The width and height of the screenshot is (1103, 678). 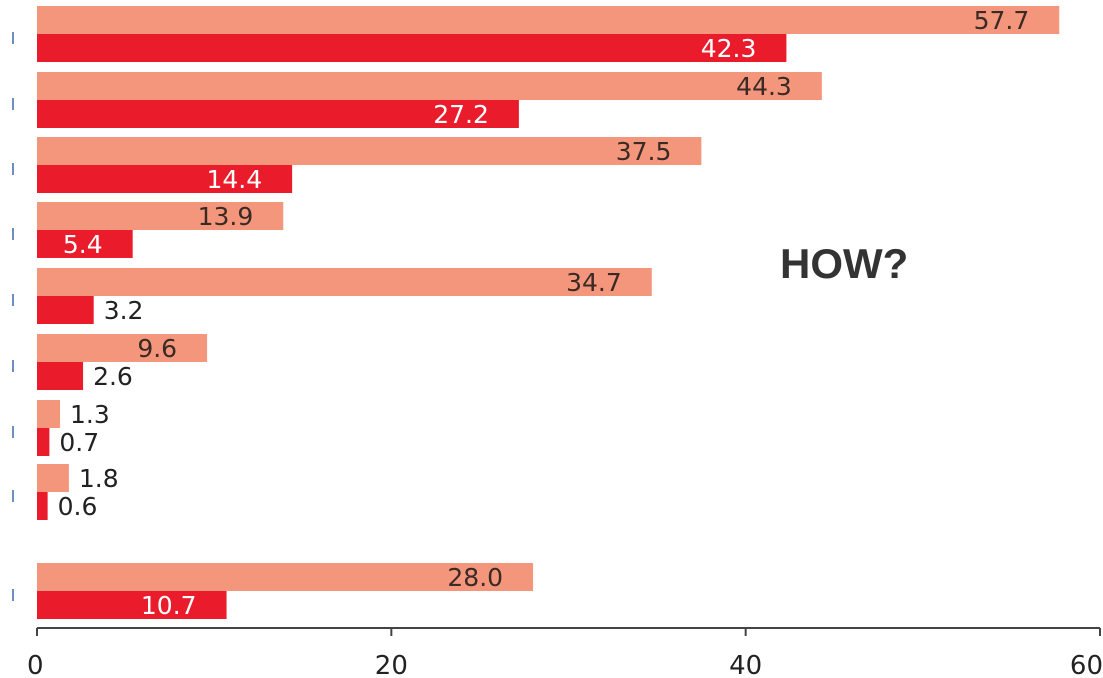 What do you see at coordinates (391, 664) in the screenshot?
I see `x-tick-label: 20` at bounding box center [391, 664].